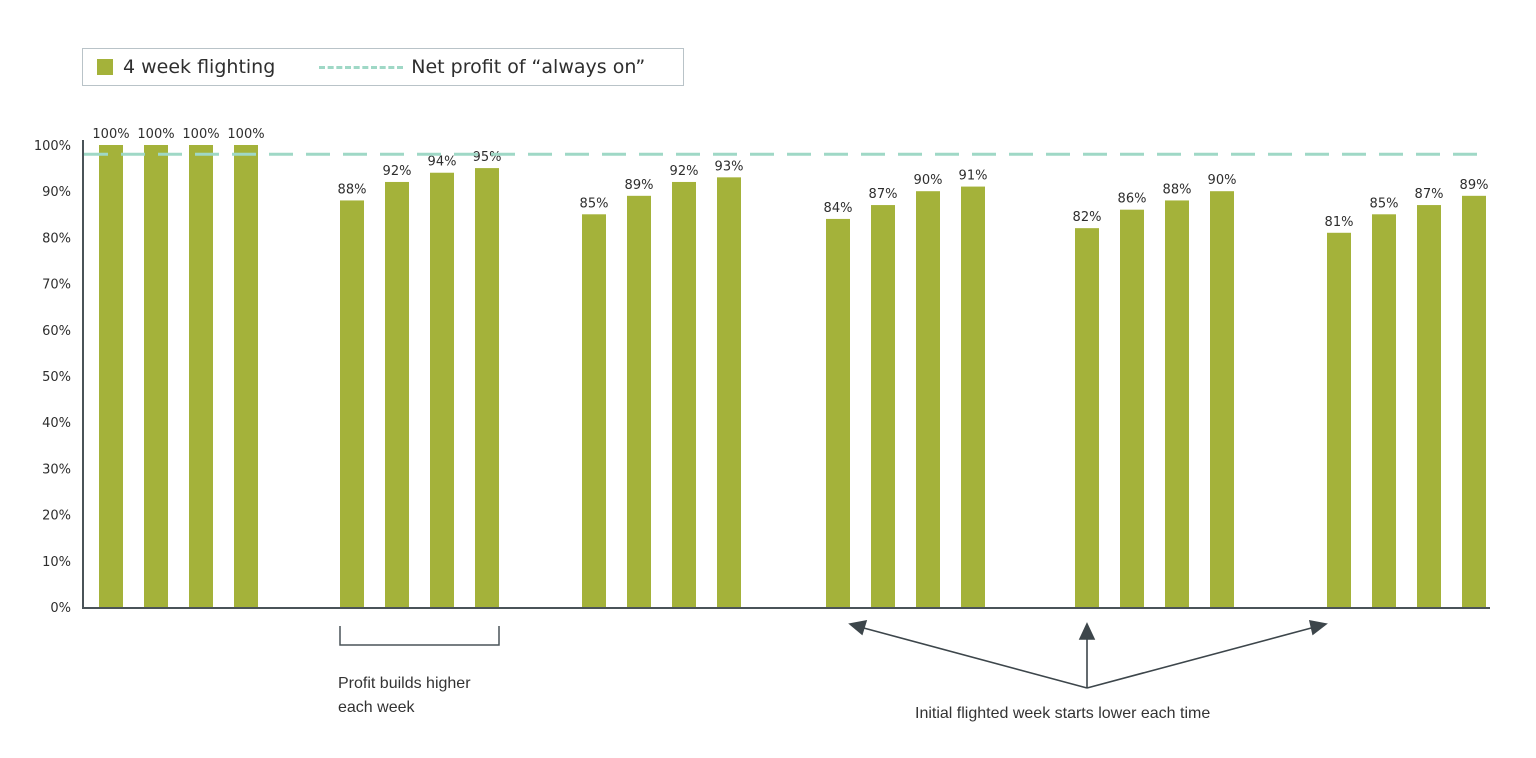 Image resolution: width=1536 pixels, height=758 pixels. Describe the element at coordinates (60, 608) in the screenshot. I see `y-tick-label: 0%` at that location.